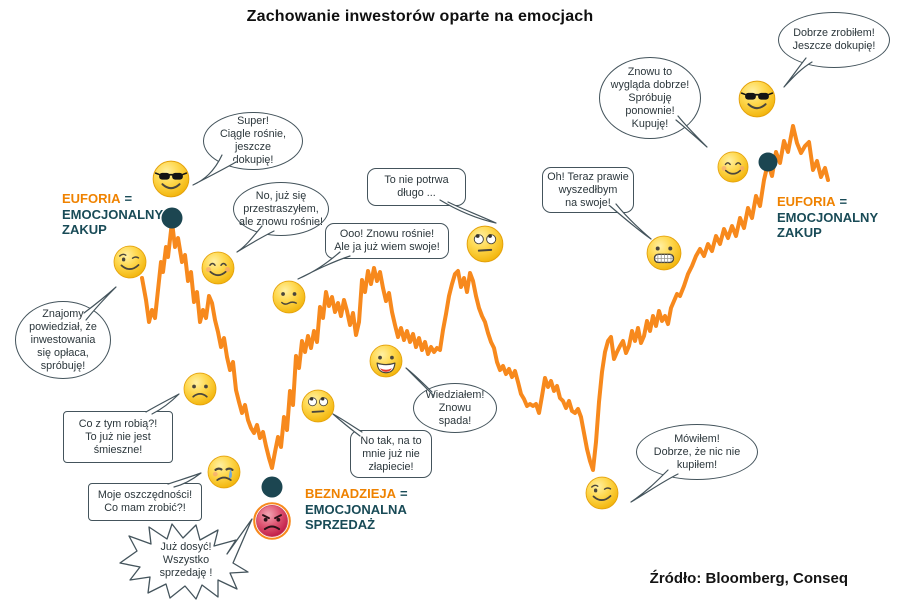 The height and width of the screenshot is (604, 900). Describe the element at coordinates (200, 389) in the screenshot. I see `emoji-sad-icon` at that location.